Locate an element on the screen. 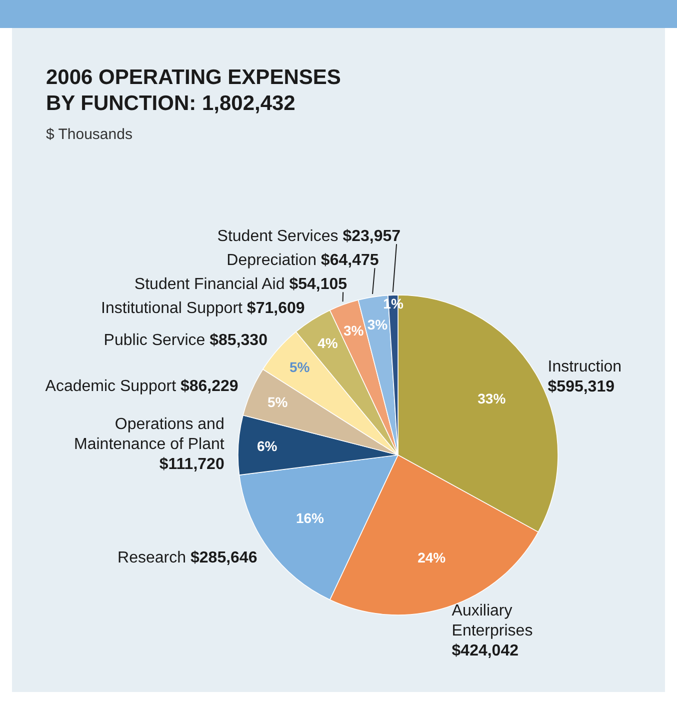 This screenshot has height=702, width=677. category-label: Instruction $595,319 is located at coordinates (585, 377).